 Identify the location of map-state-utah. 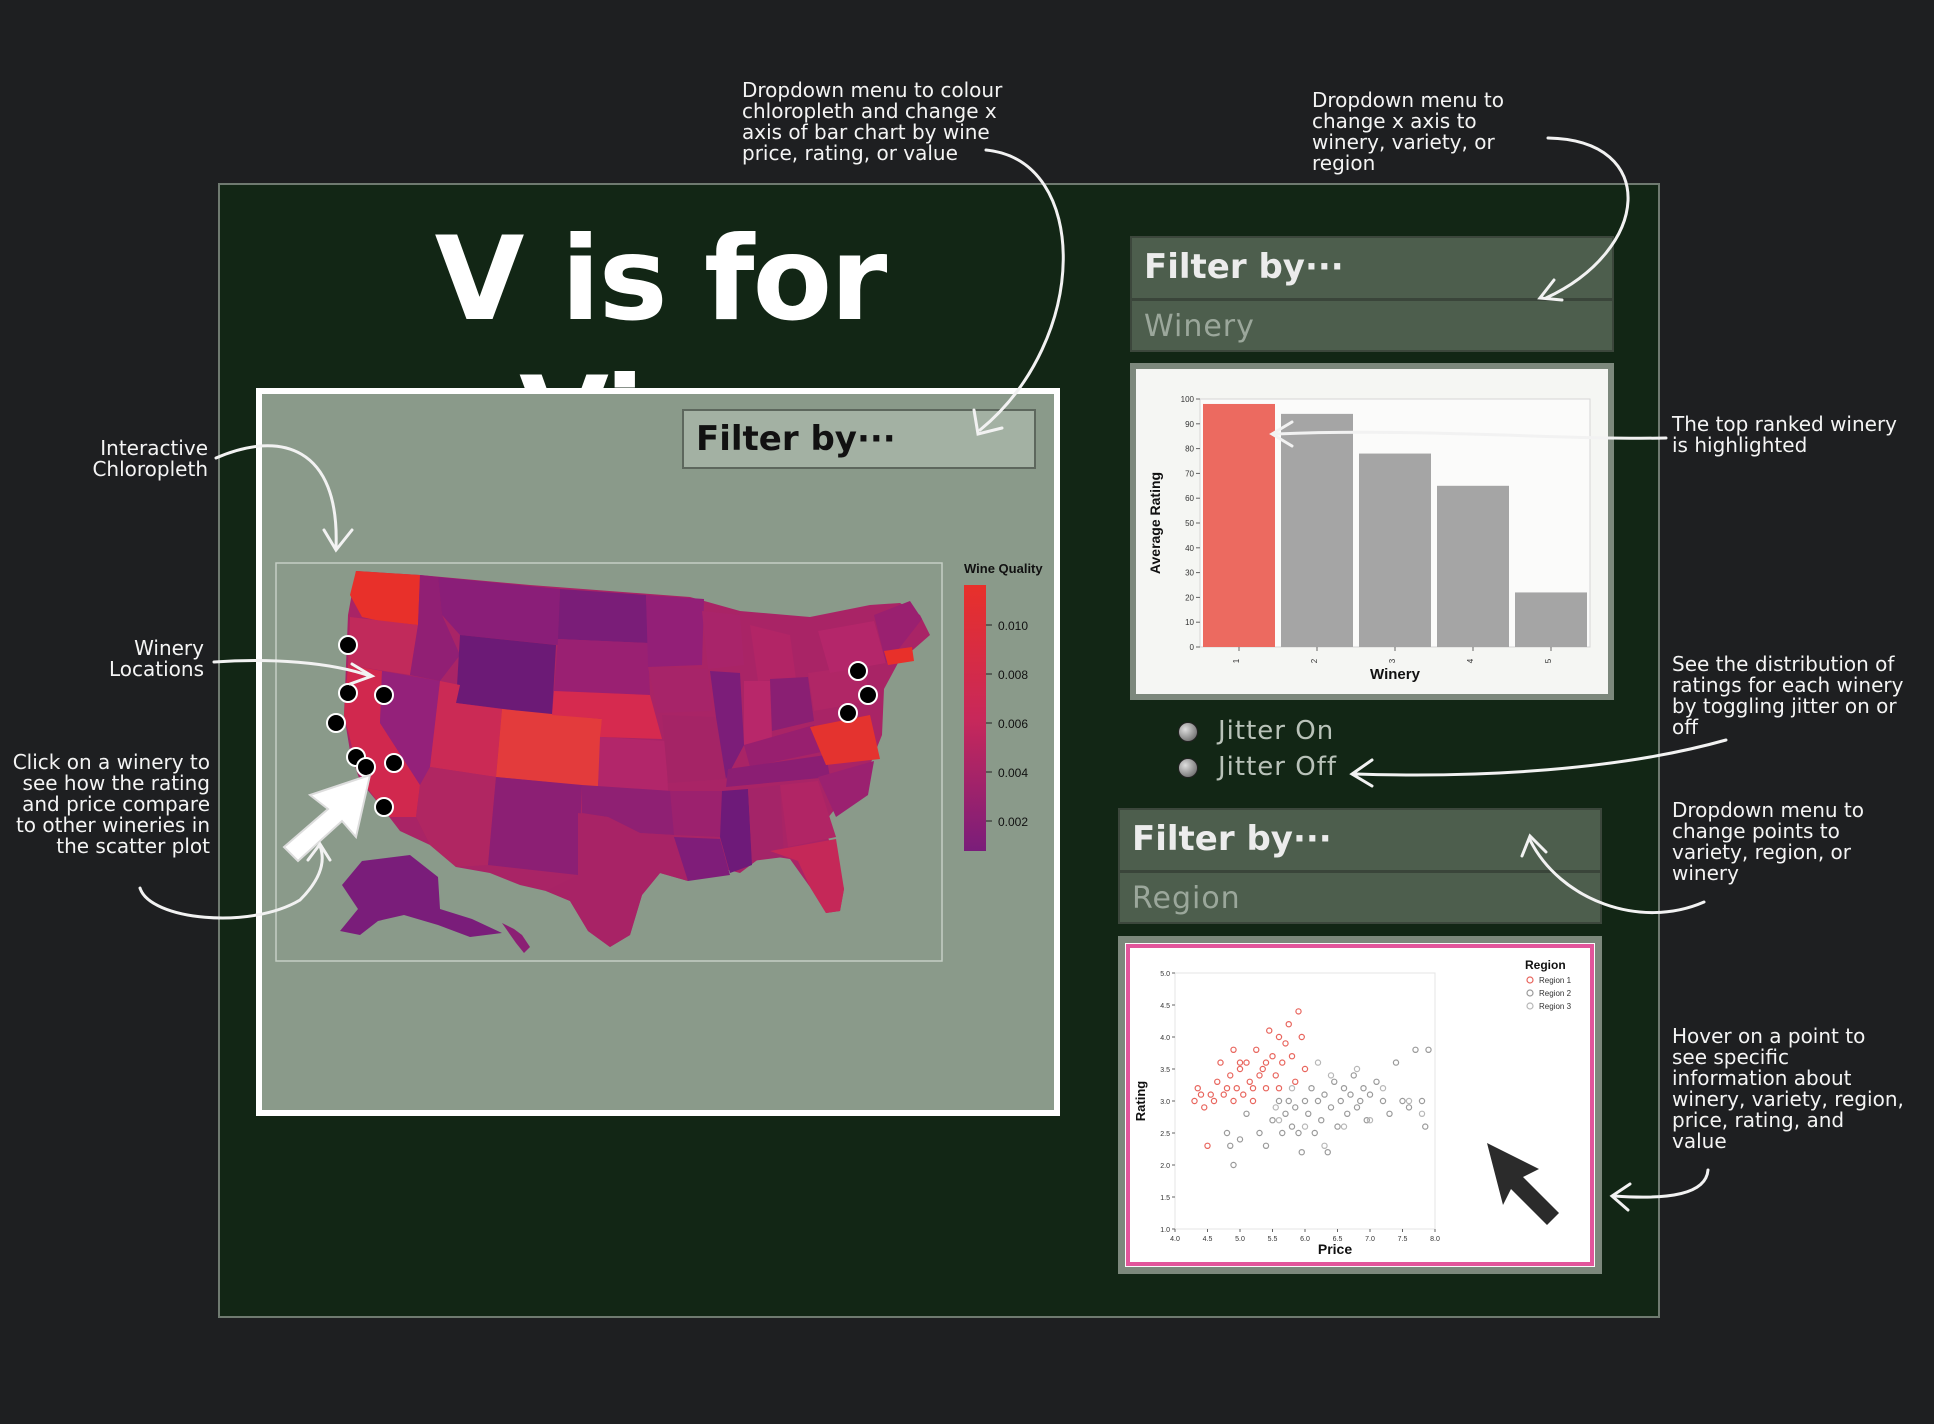
(466, 729).